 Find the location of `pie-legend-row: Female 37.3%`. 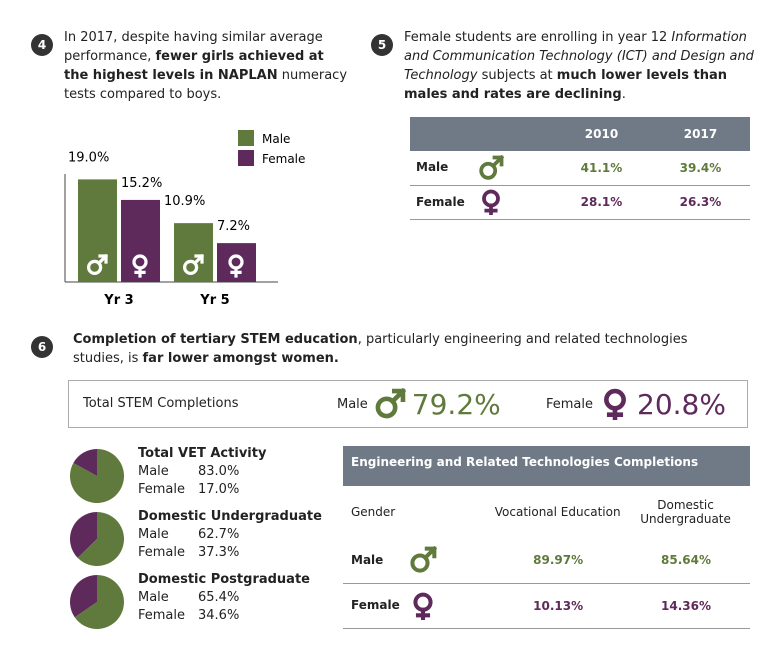

pie-legend-row: Female 37.3% is located at coordinates (230, 553).